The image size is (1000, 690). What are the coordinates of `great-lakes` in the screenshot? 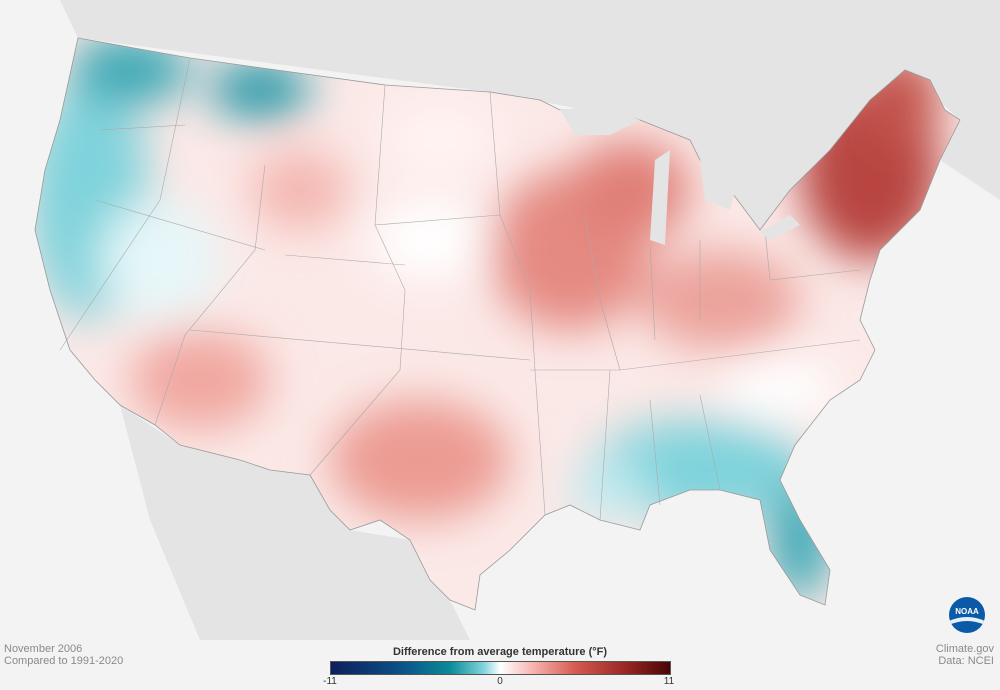 It's located at (680, 175).